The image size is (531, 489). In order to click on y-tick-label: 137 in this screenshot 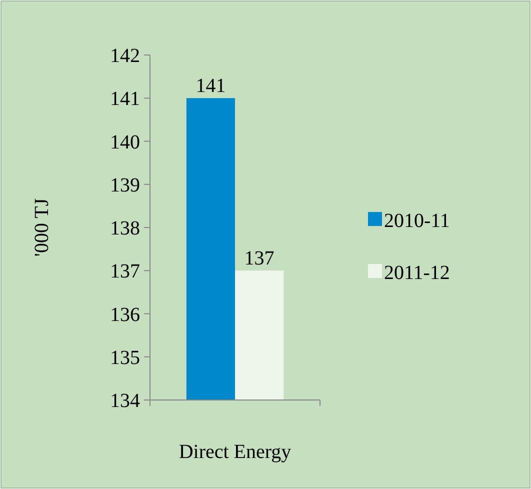, I will do `click(125, 271)`.